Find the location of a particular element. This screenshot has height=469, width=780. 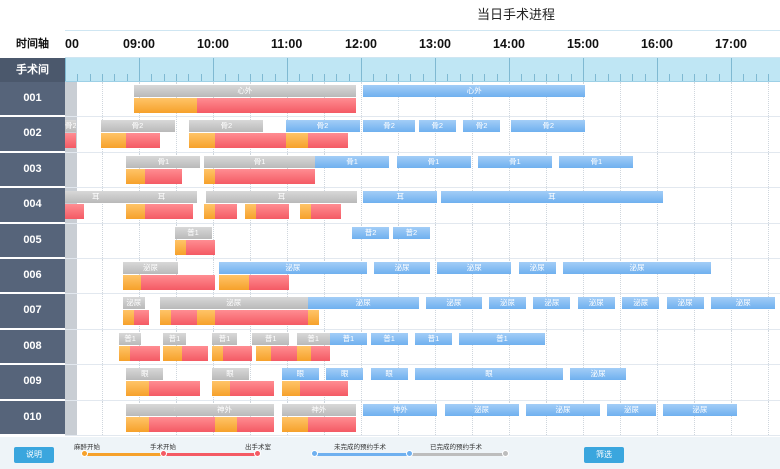

pending-surgery-bar: 心外 is located at coordinates (474, 91).